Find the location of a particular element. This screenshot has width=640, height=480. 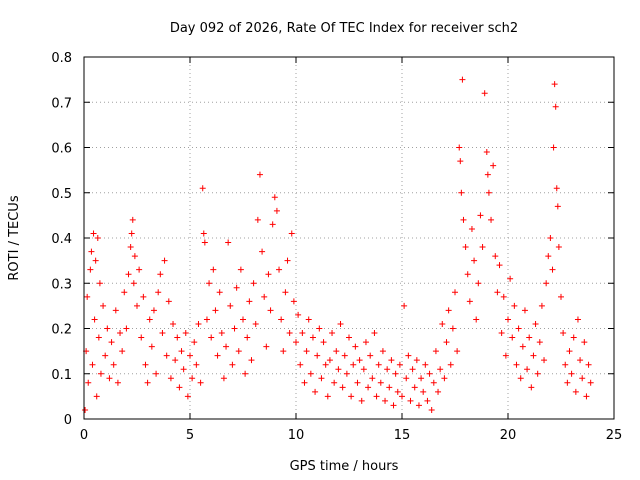

x-tick-label: 10 is located at coordinates (296, 435).